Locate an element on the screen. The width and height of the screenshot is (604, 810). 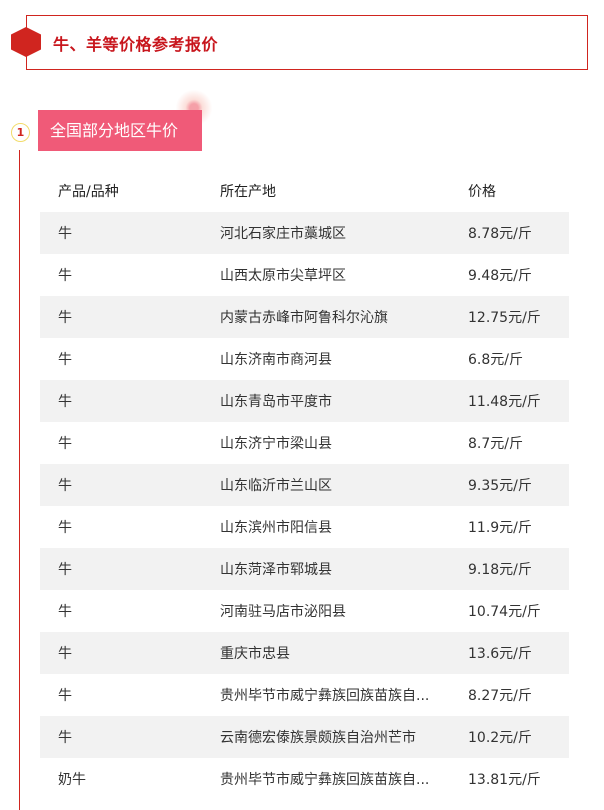
table-row: 牛 云南德宏傣族景颇族自治州芒市 10.2元/斤 is located at coordinates (304, 737).